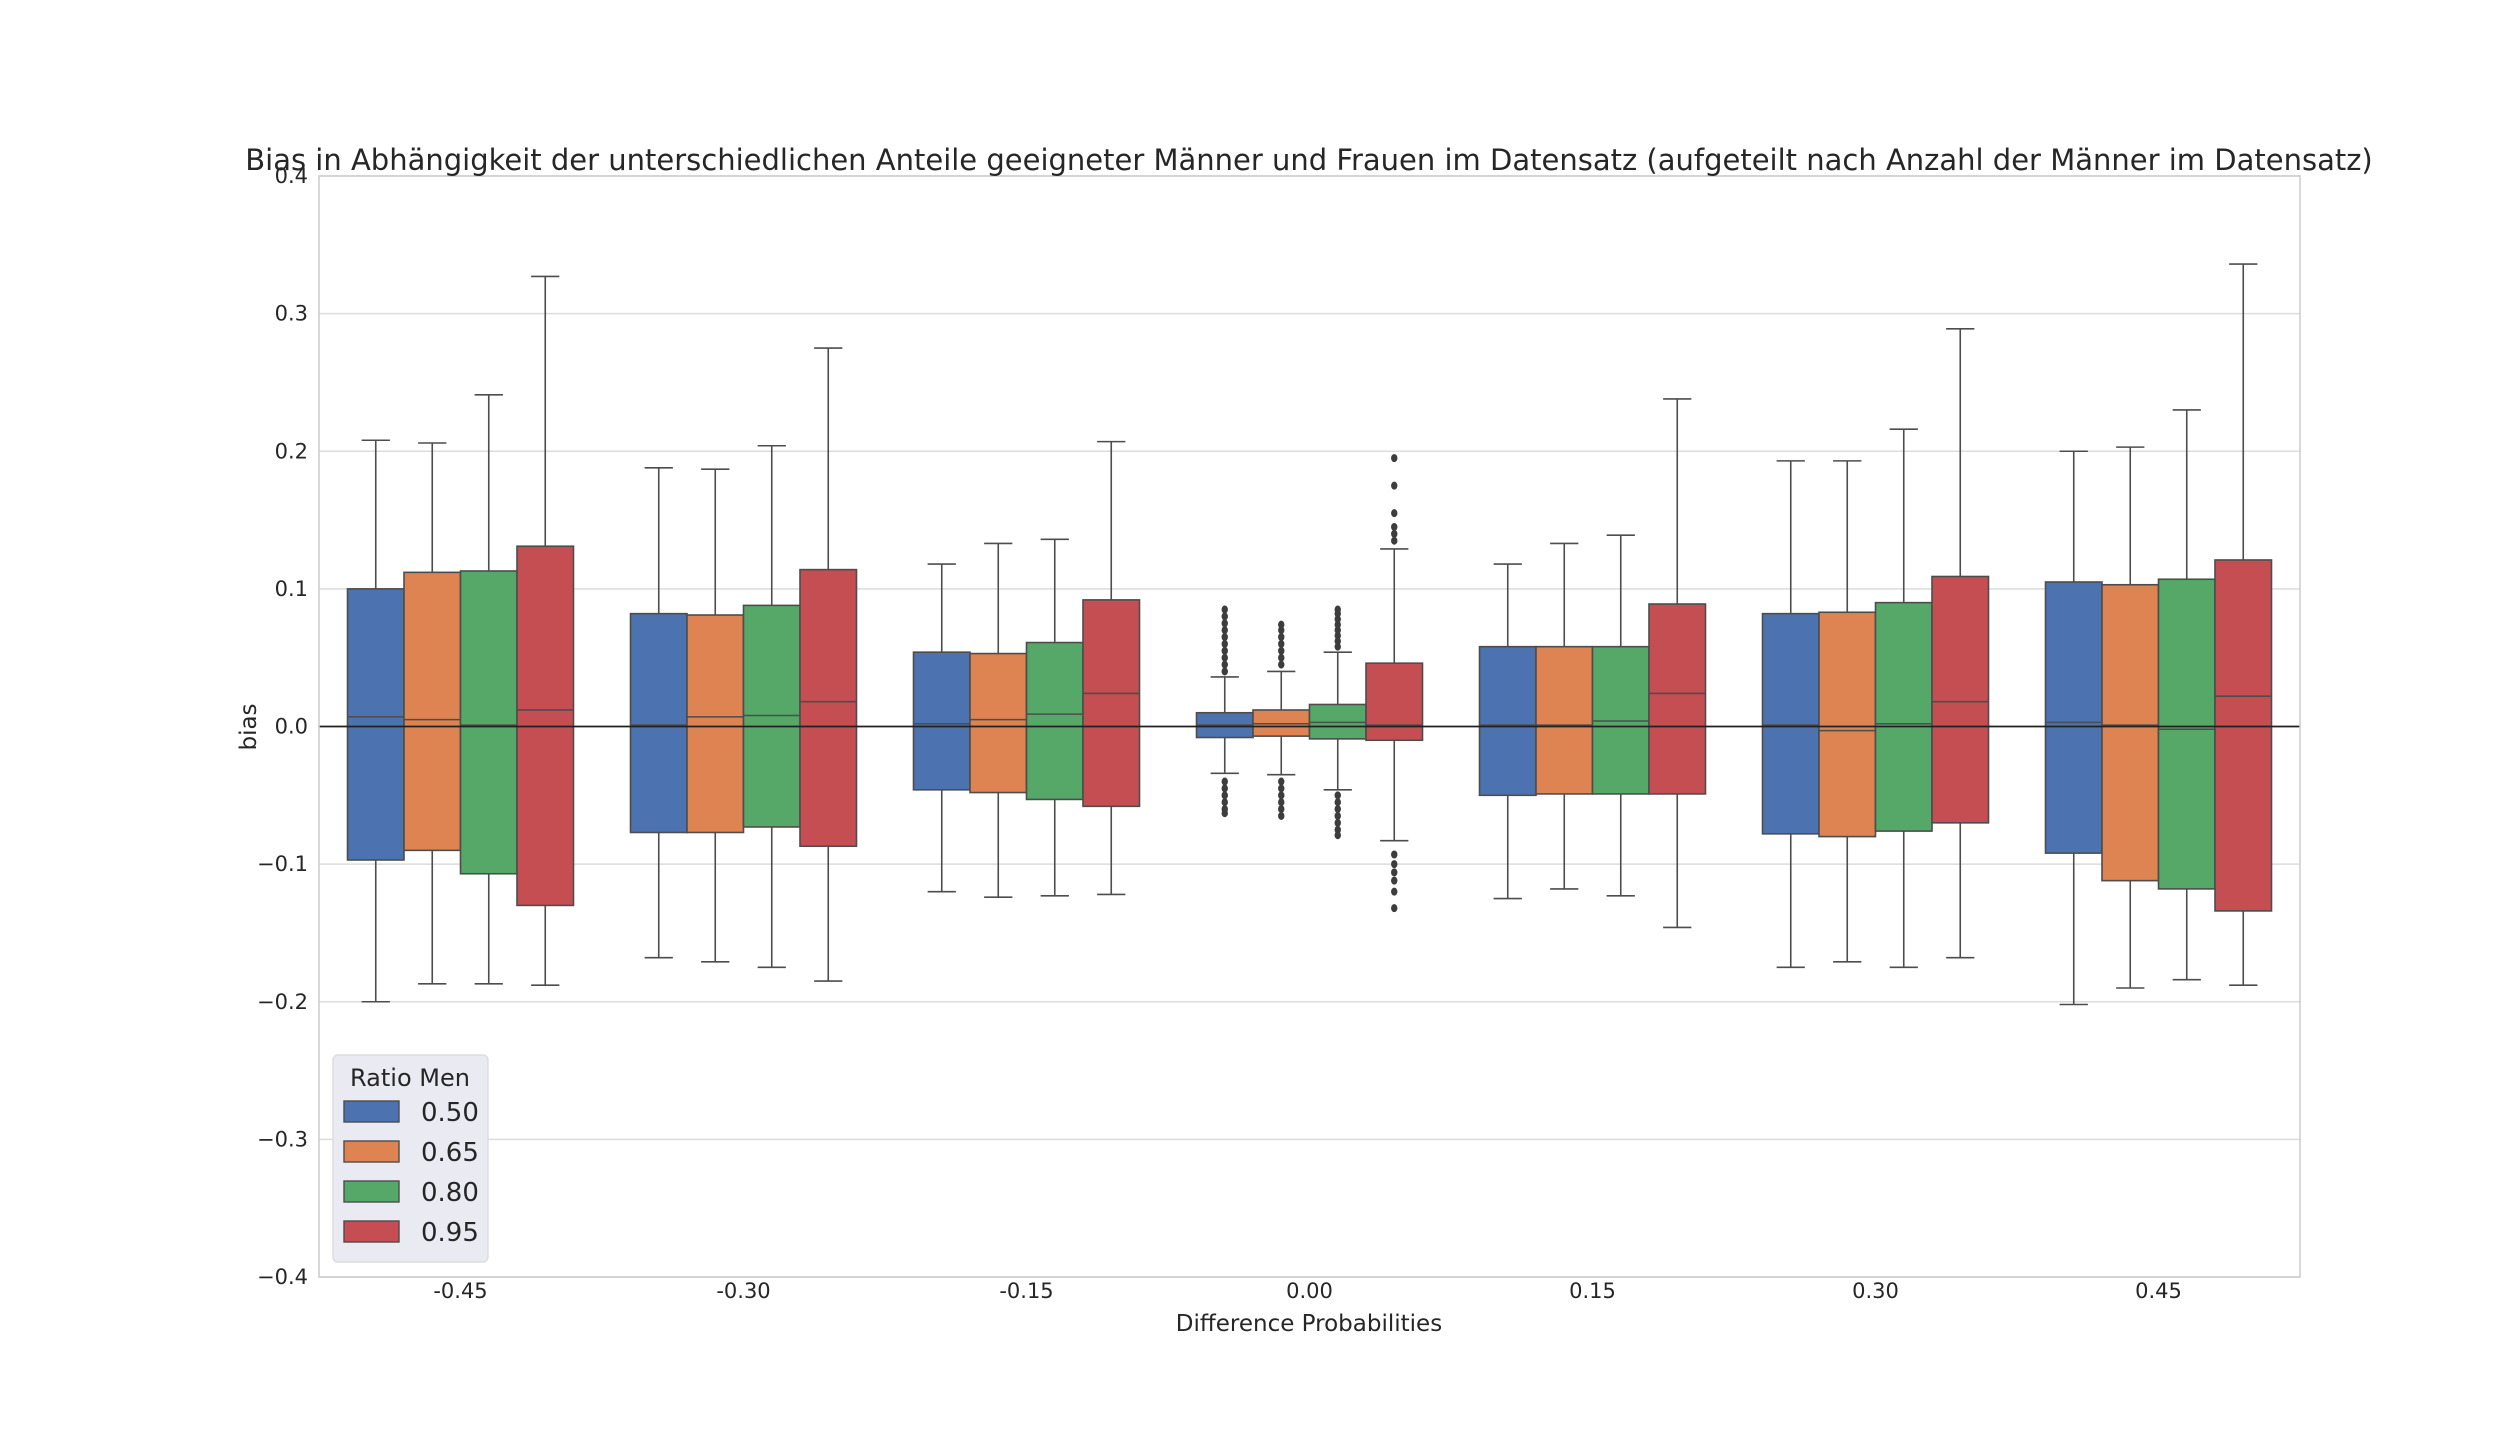  I want to click on box-0.80--0.15, so click(1054, 717).